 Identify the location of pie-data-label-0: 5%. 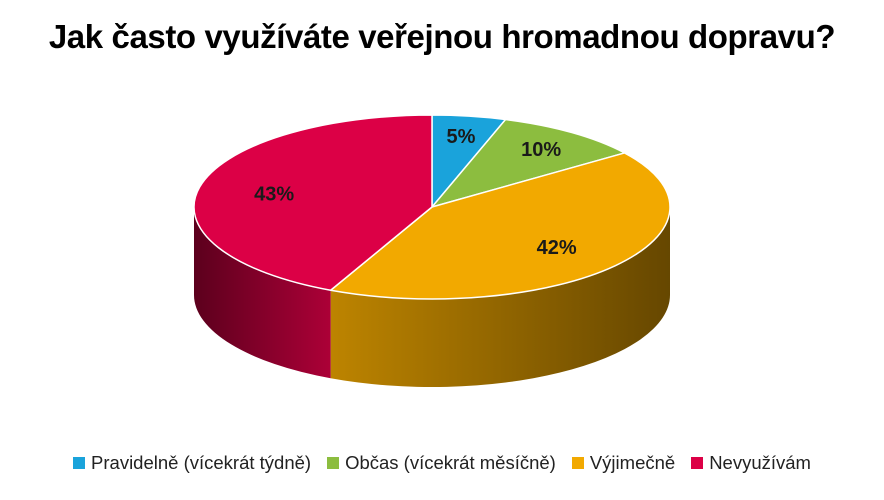
(461, 137).